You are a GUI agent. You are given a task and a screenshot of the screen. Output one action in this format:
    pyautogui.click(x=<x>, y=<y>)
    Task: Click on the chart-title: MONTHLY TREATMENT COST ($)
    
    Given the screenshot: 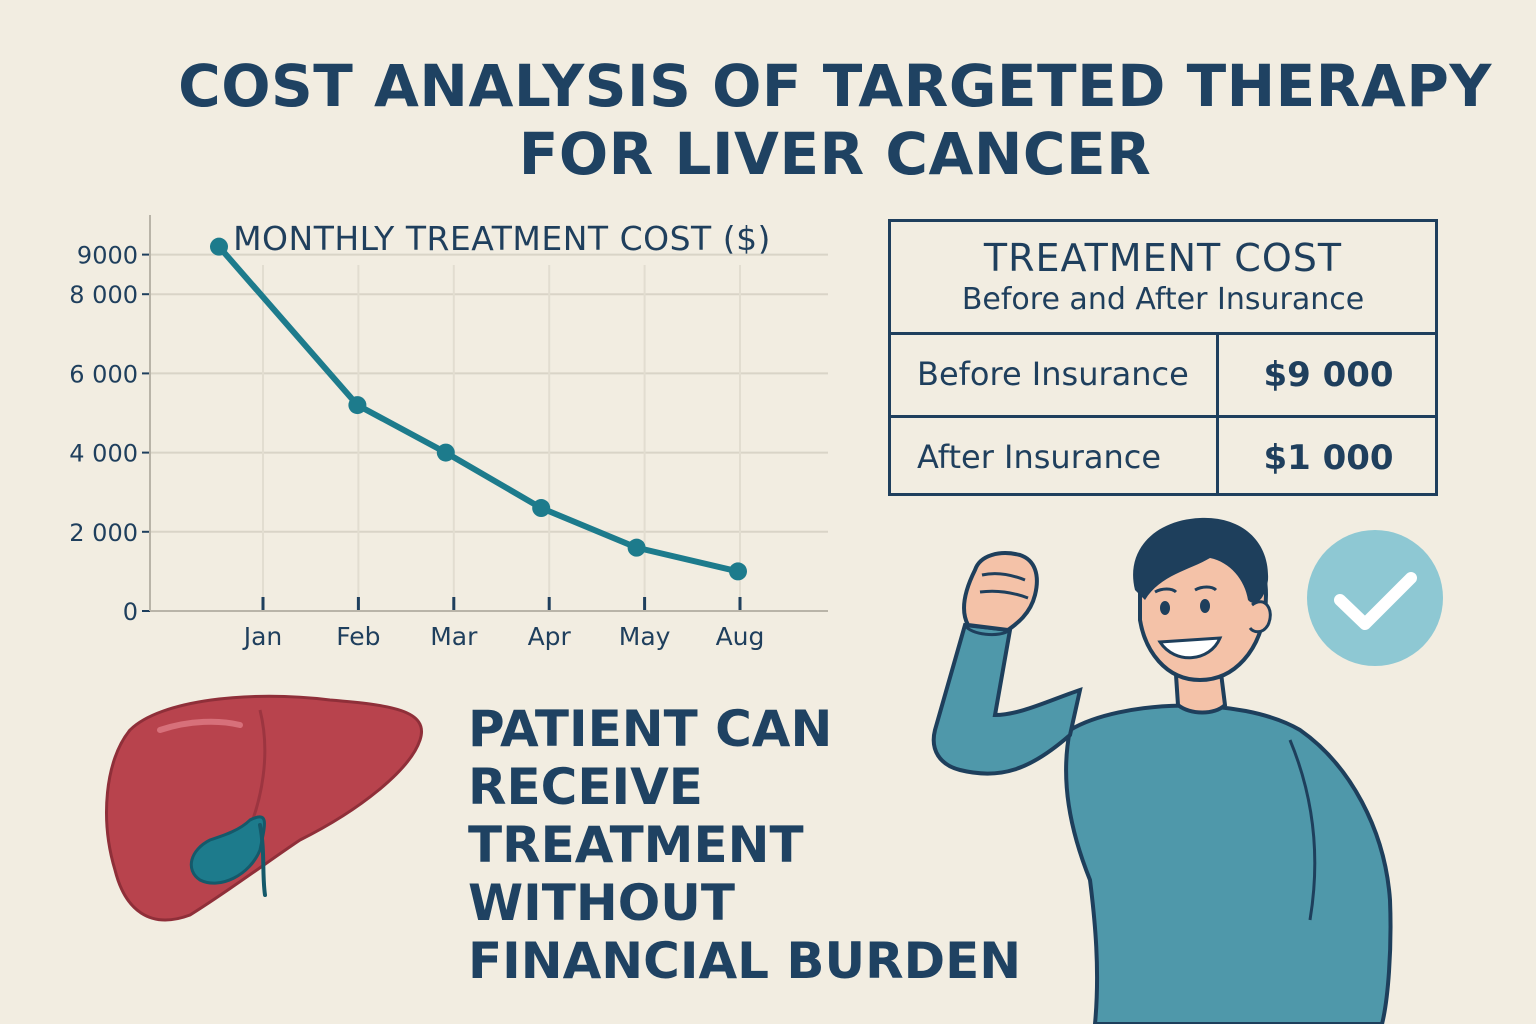 What is the action you would take?
    pyautogui.click(x=502, y=238)
    